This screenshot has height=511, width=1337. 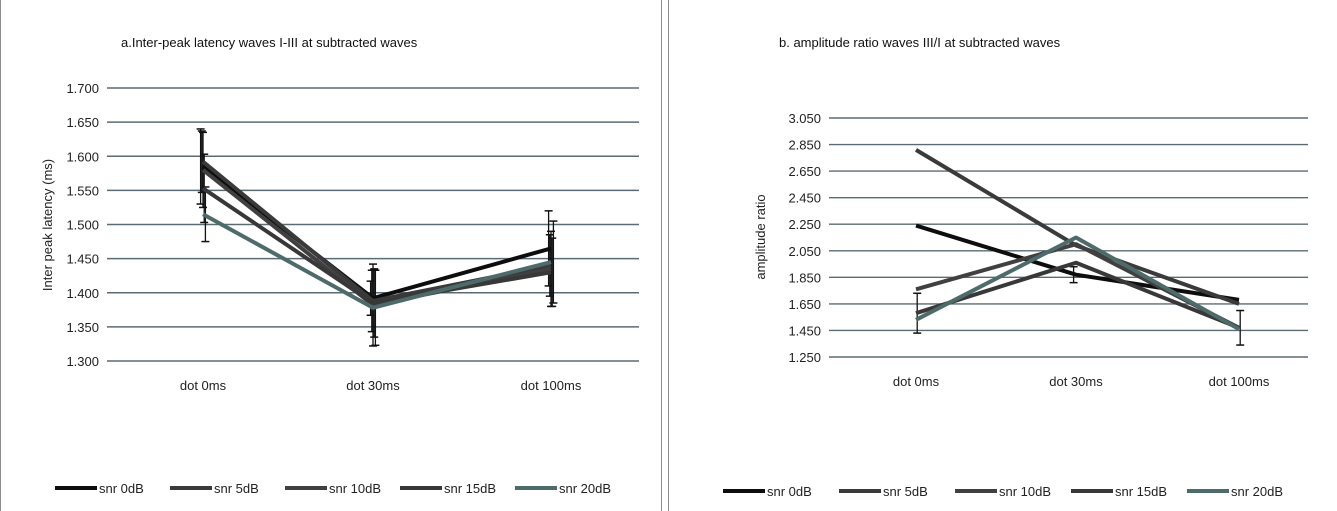 I want to click on y-tick-label: 2.050, so click(x=804, y=251).